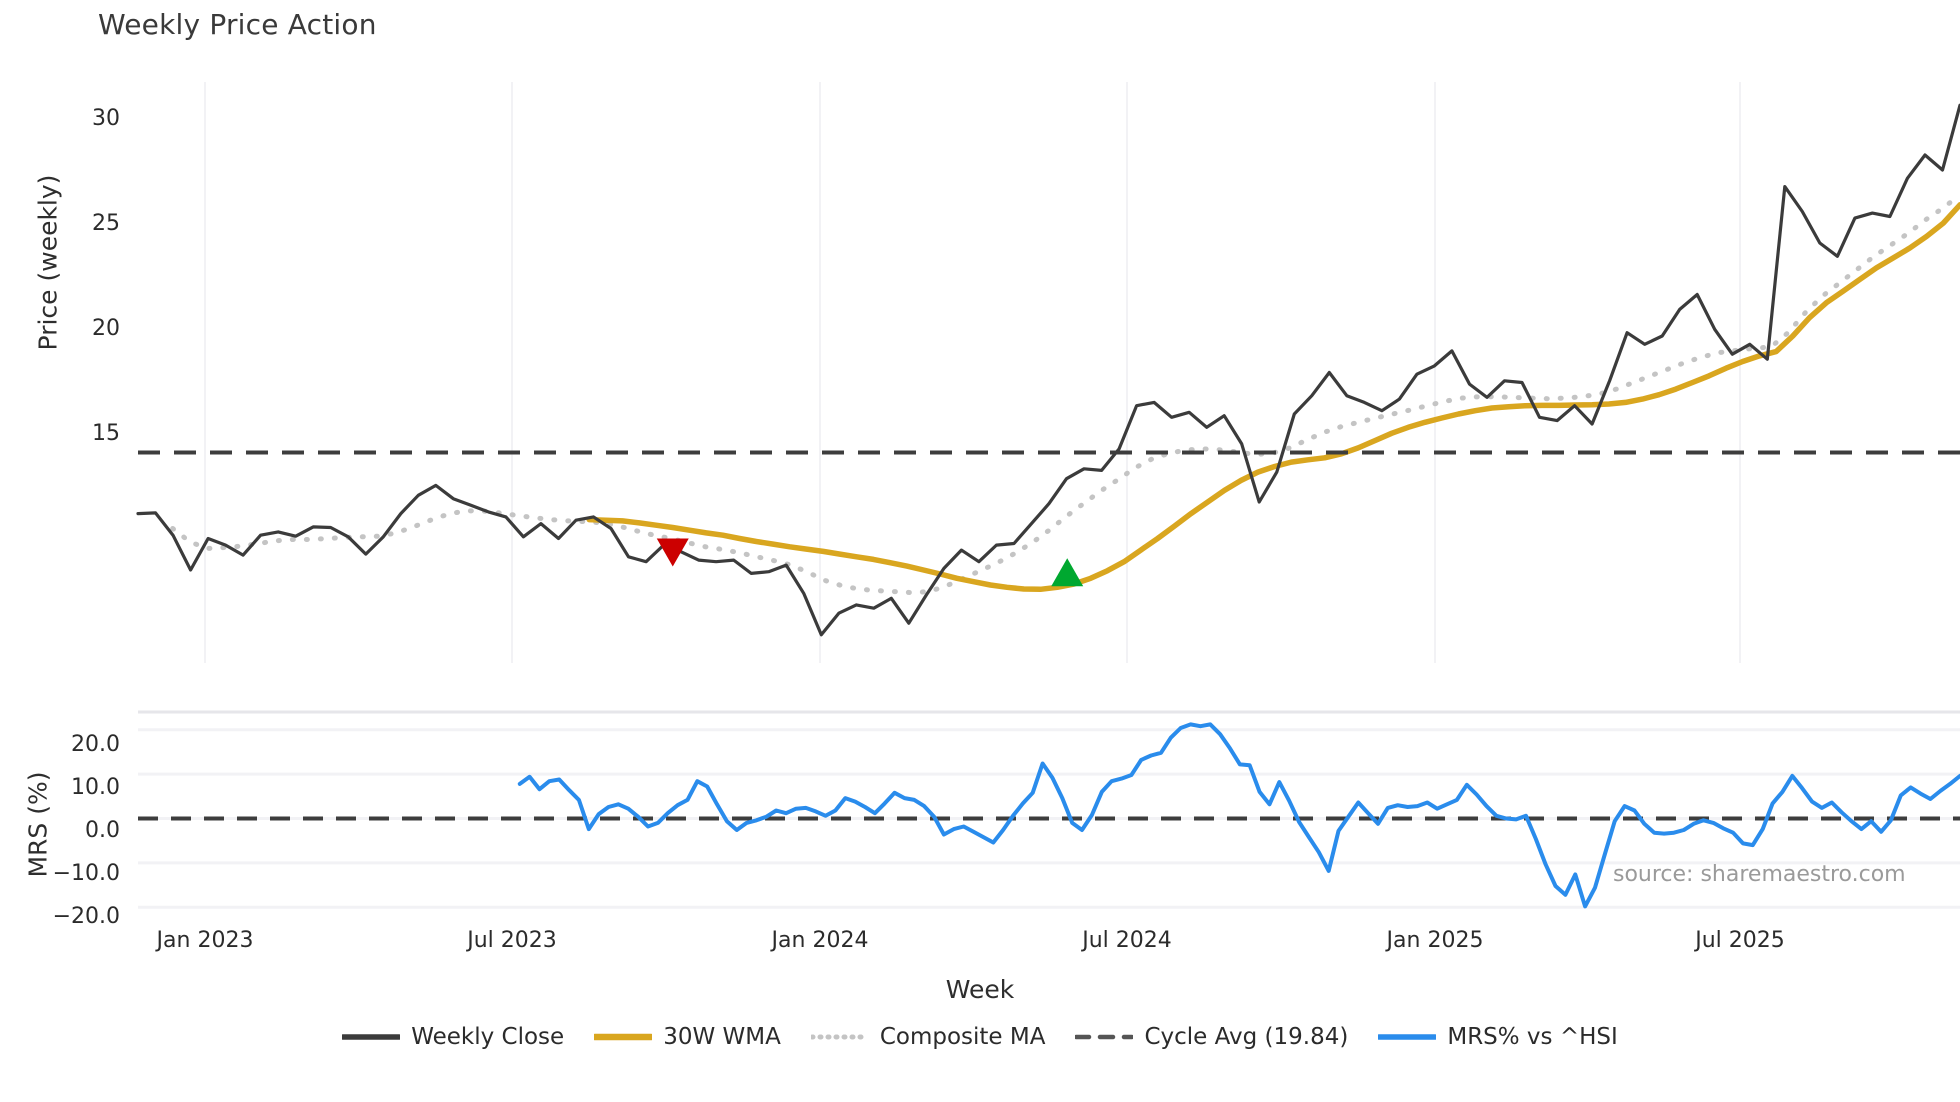 The height and width of the screenshot is (1102, 1960). What do you see at coordinates (672, 552) in the screenshot?
I see `sell-signal-marker` at bounding box center [672, 552].